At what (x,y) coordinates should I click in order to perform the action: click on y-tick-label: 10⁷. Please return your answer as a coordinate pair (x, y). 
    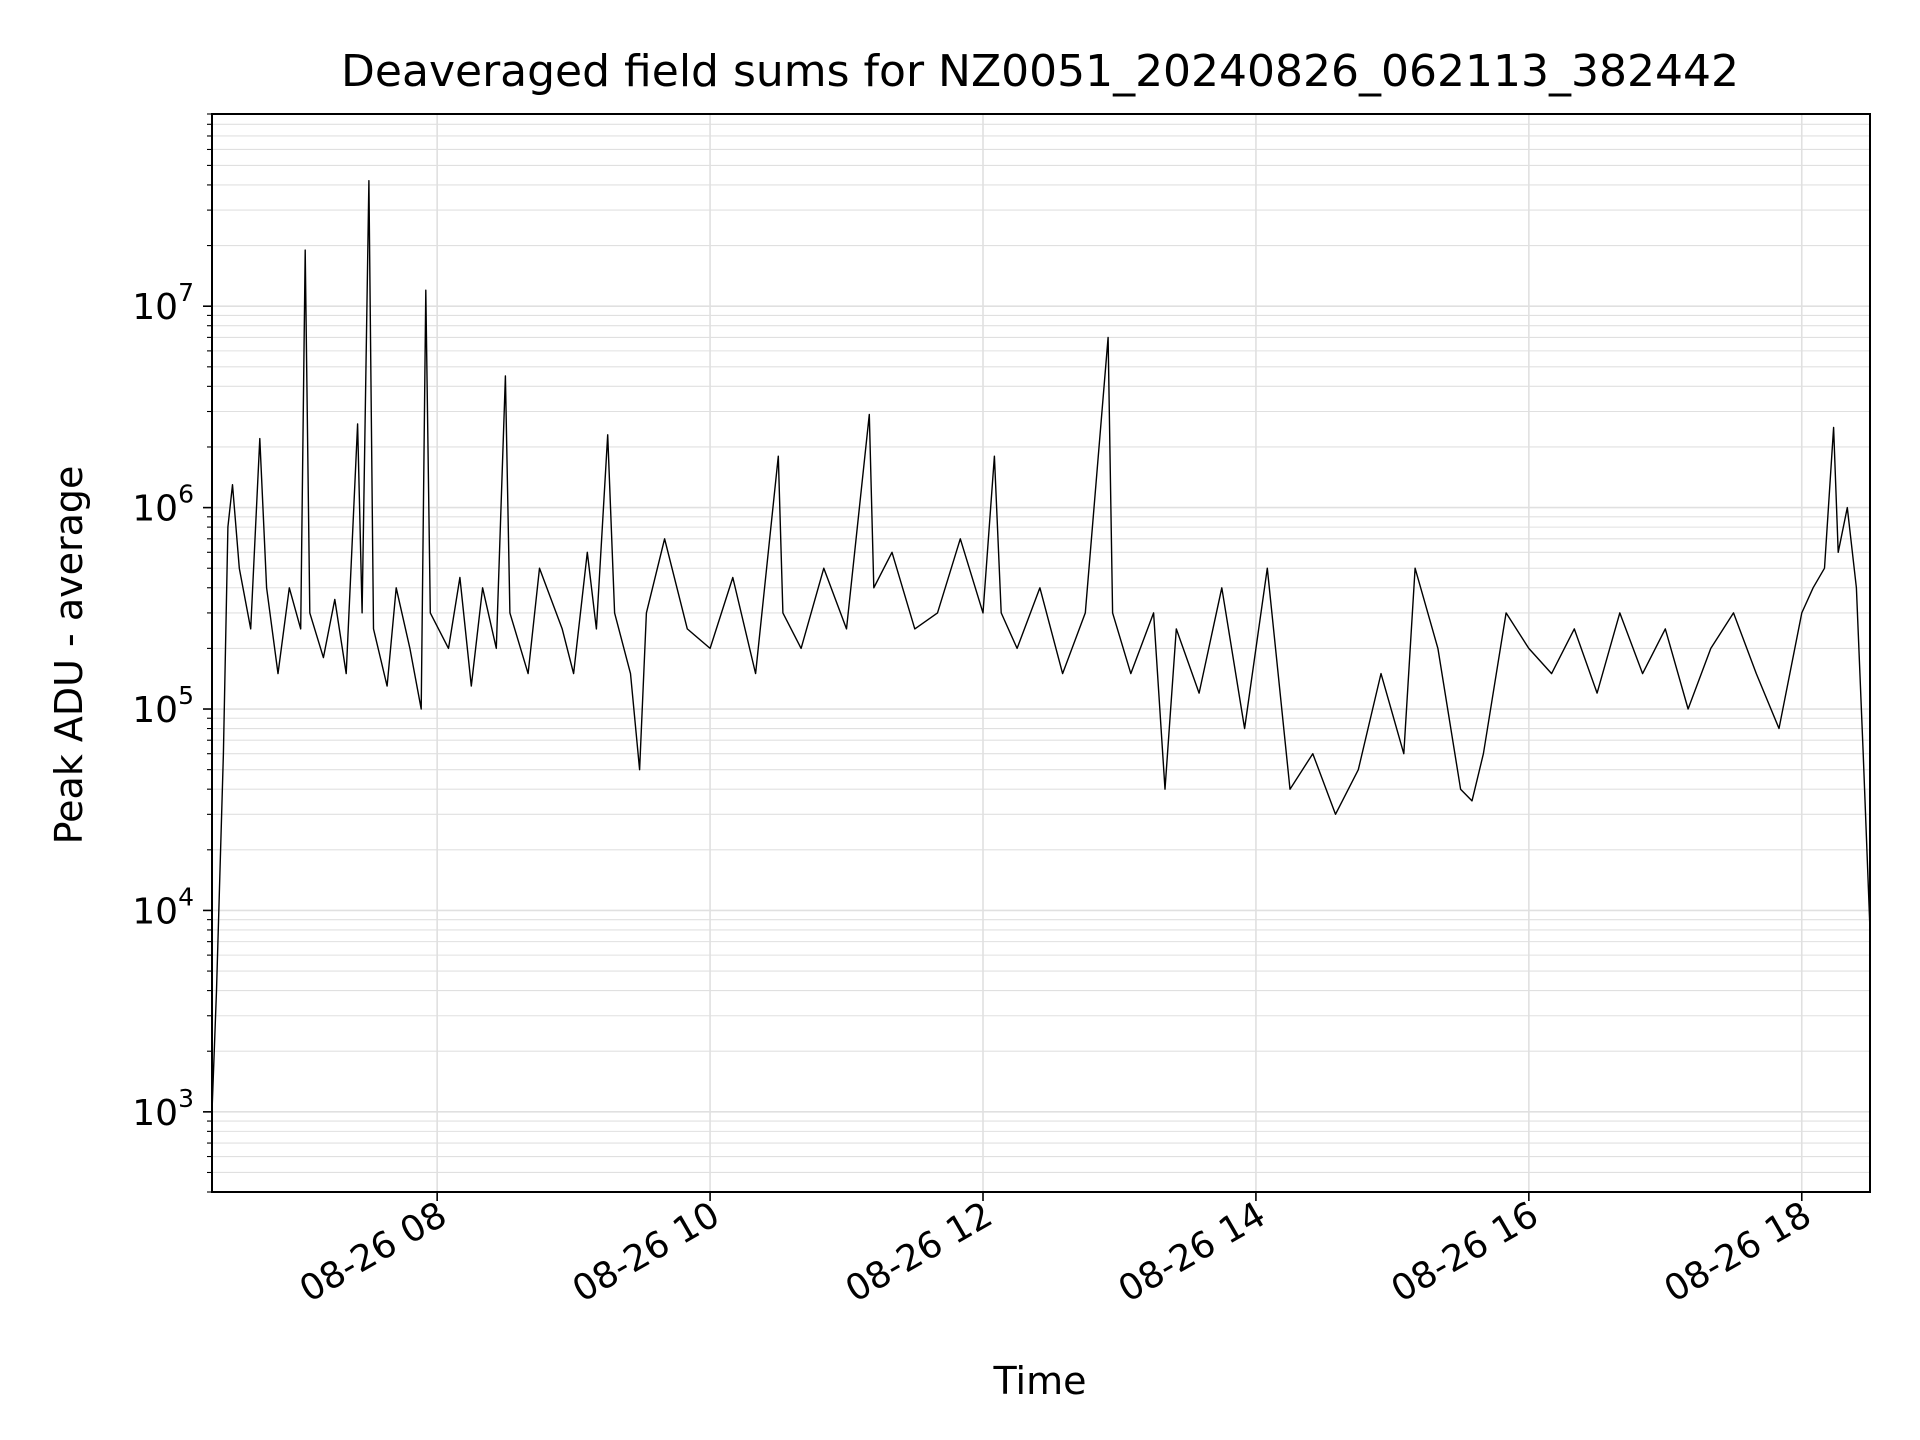
    Looking at the image, I should click on (163, 303).